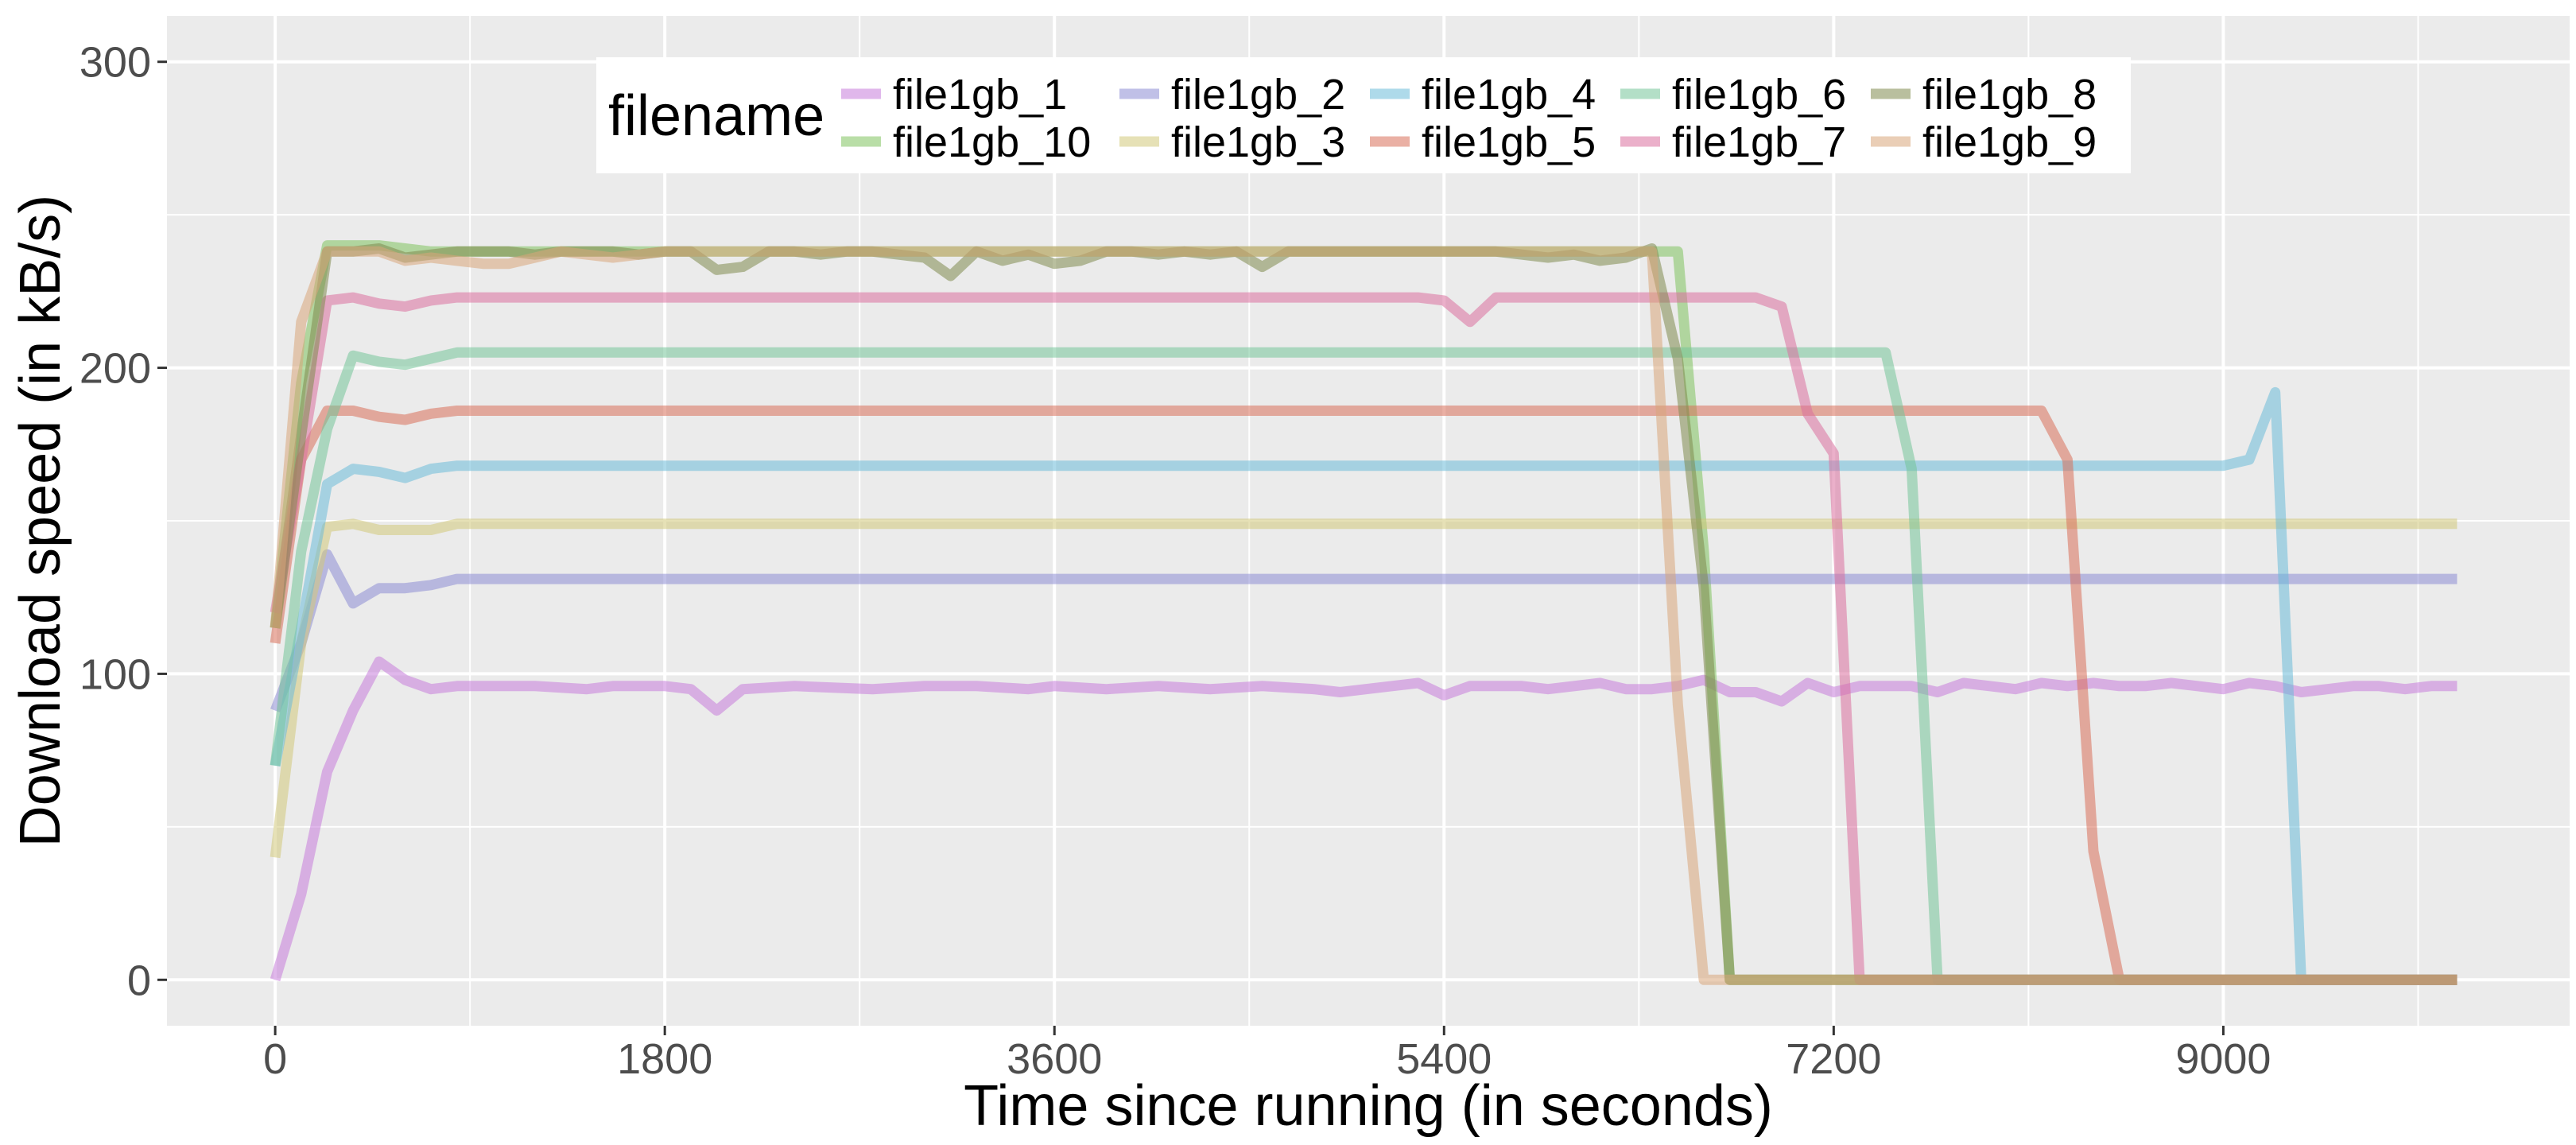 The width and height of the screenshot is (2576, 1145). I want to click on legend-label-file1gb_10: file1gb_10, so click(992, 142).